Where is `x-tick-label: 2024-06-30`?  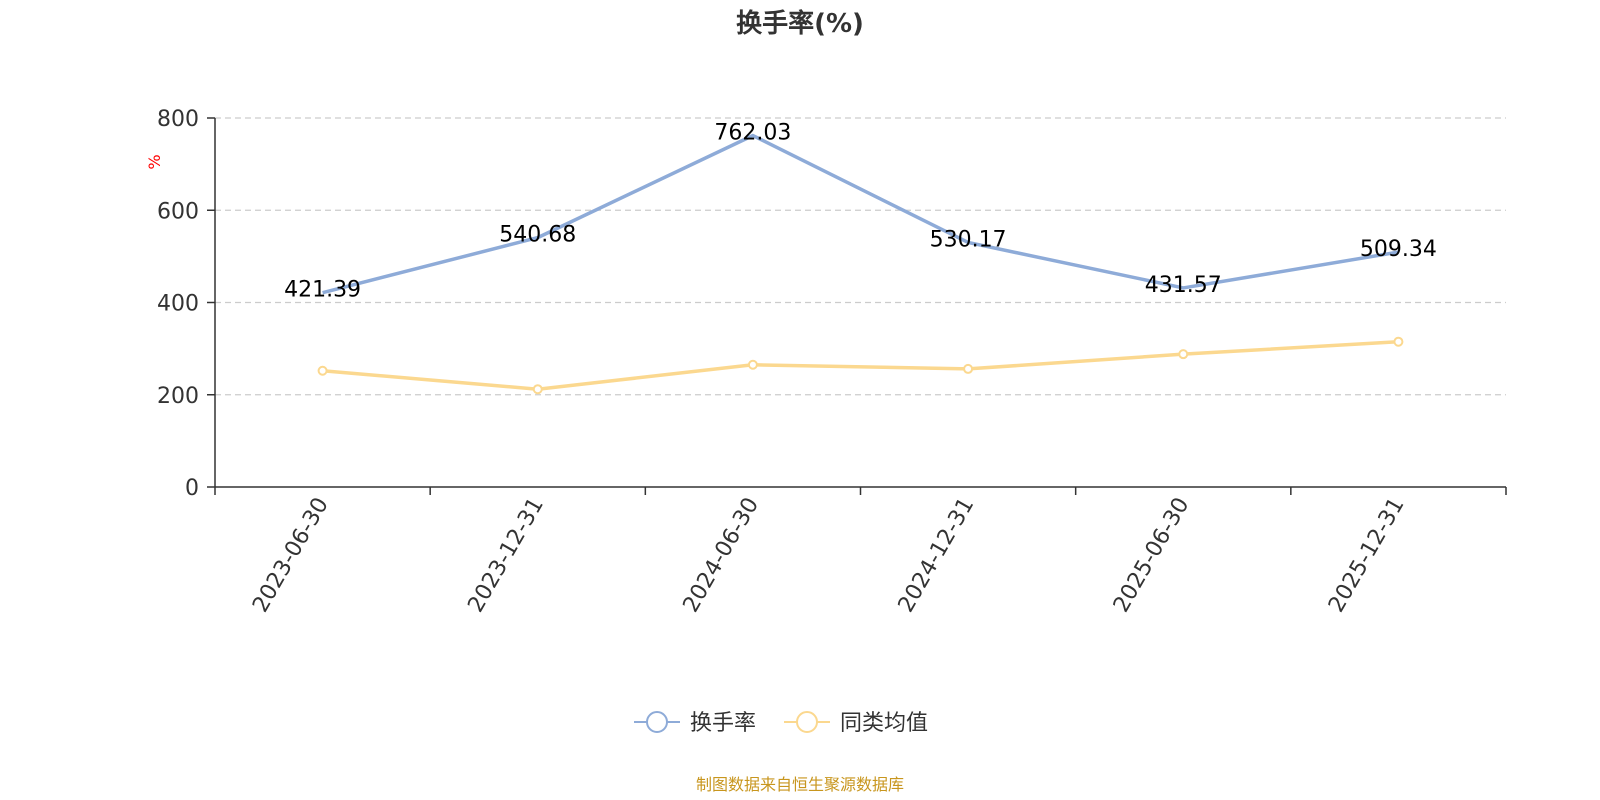
x-tick-label: 2024-06-30 is located at coordinates (722, 555).